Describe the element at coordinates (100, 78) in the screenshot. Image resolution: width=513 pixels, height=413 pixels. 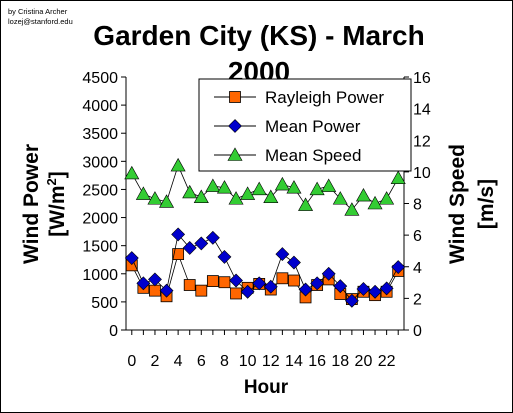
I see `y-left-tick-label: 4500` at that location.